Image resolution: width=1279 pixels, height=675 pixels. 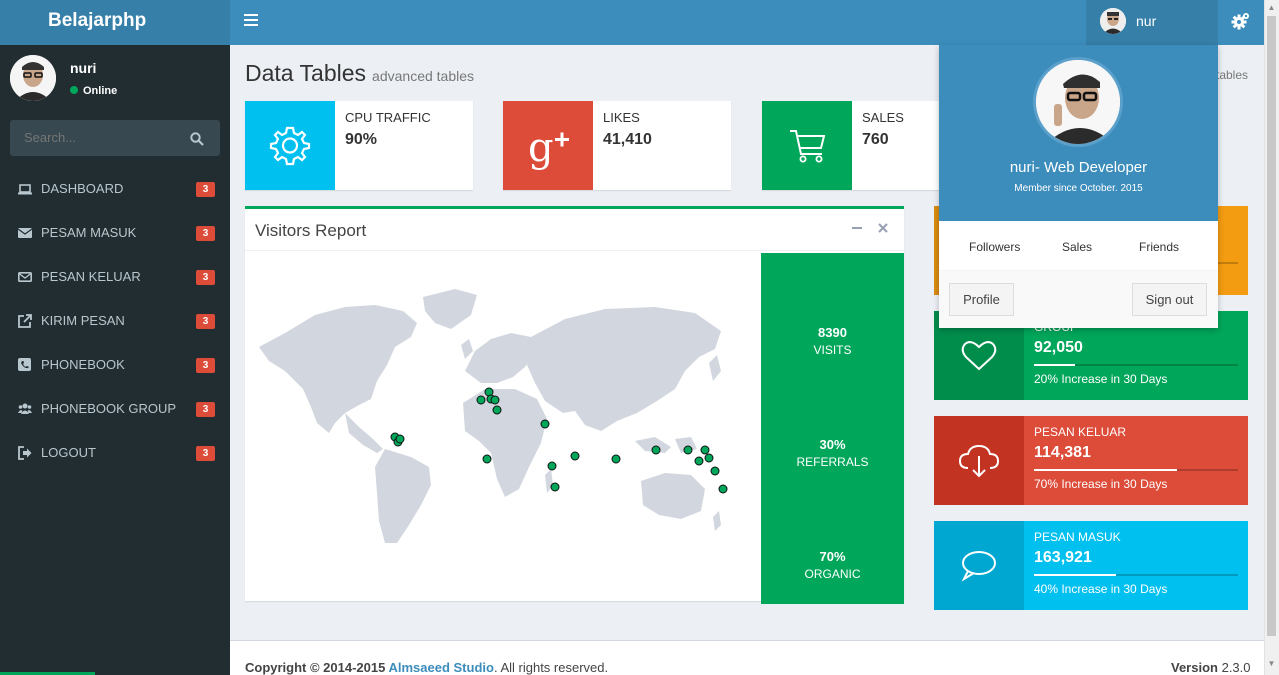 I want to click on status-dot-icon, so click(x=74, y=90).